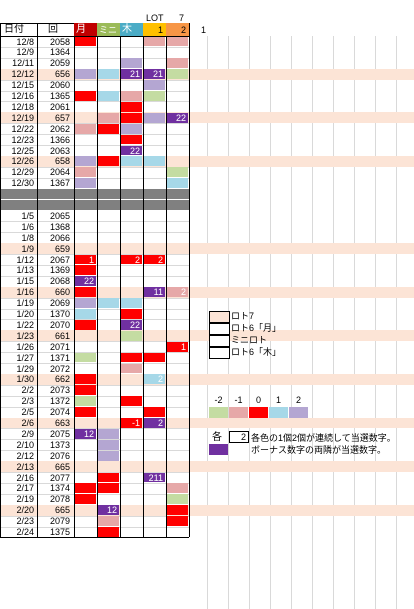 The image size is (414, 609). Describe the element at coordinates (25, 41) in the screenshot. I see `date-cell: 12/8` at that location.